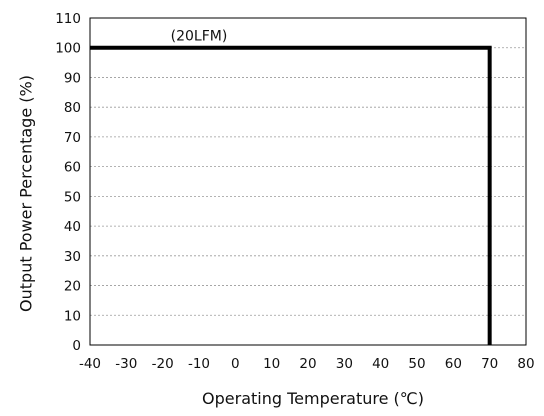  Describe the element at coordinates (489, 364) in the screenshot. I see `x-tick-label: 70` at that location.